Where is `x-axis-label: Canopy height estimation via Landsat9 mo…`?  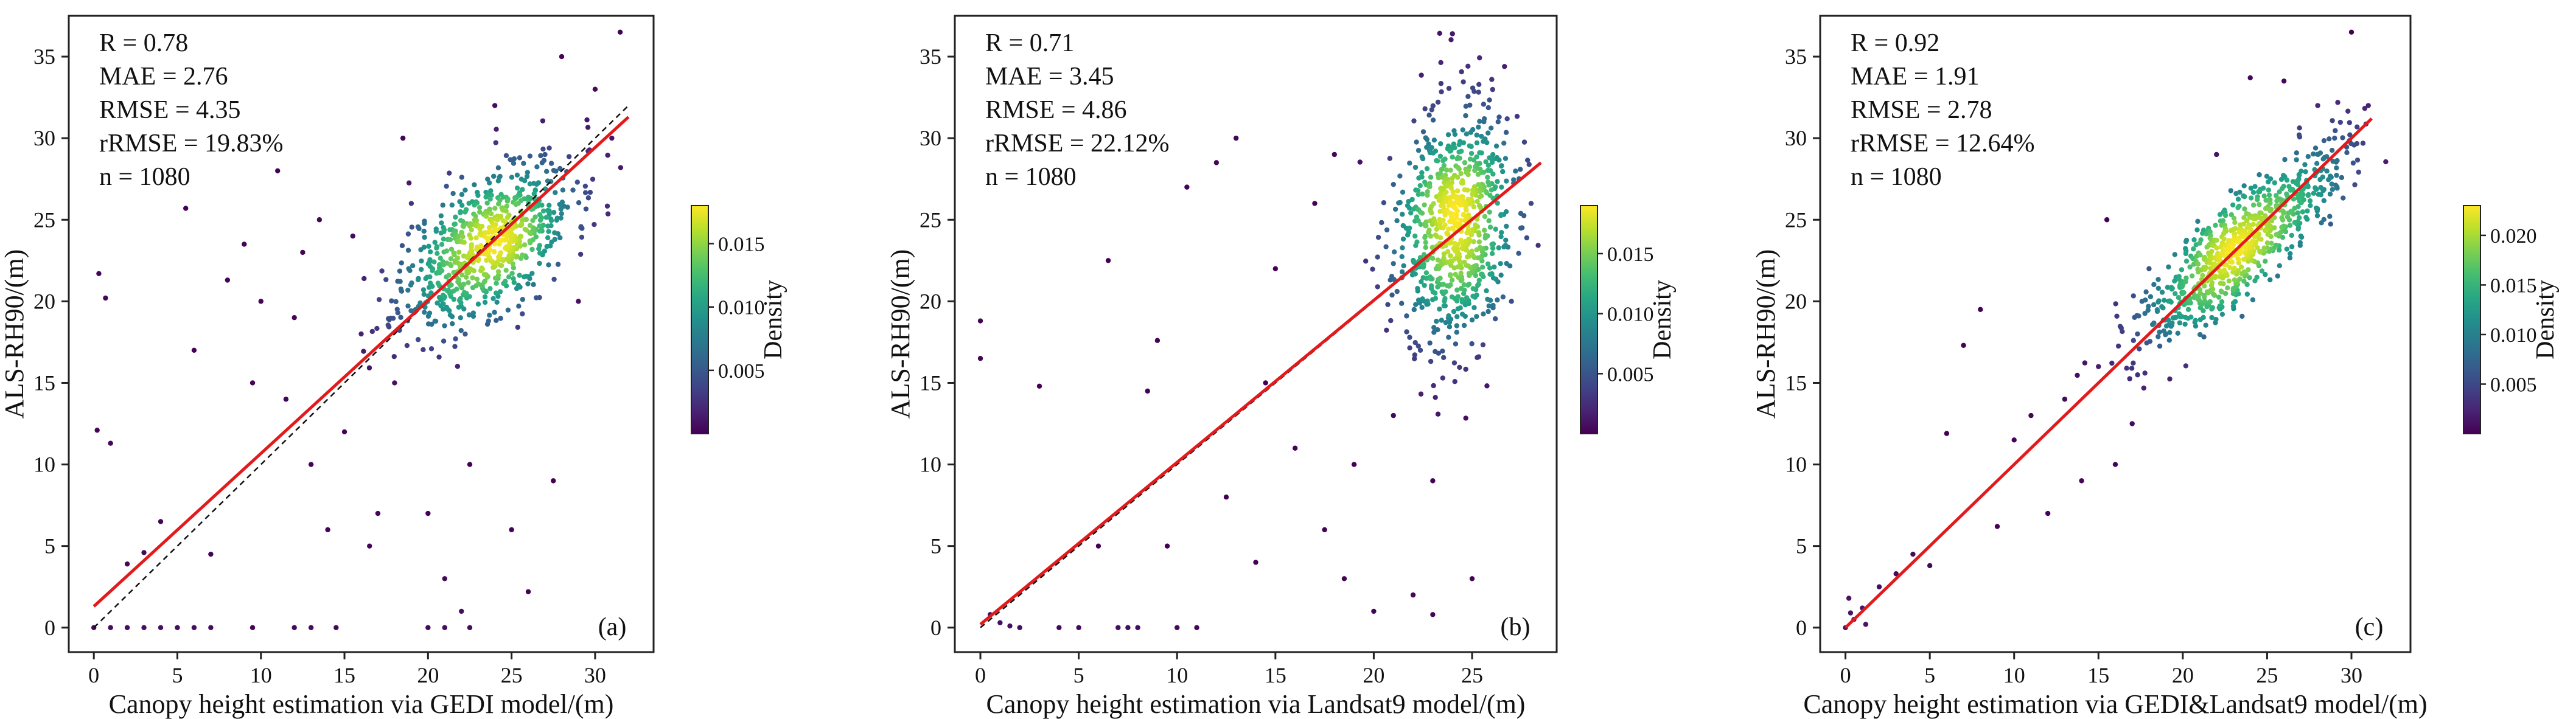 x-axis-label: Canopy height estimation via Landsat9 mo… is located at coordinates (1256, 704).